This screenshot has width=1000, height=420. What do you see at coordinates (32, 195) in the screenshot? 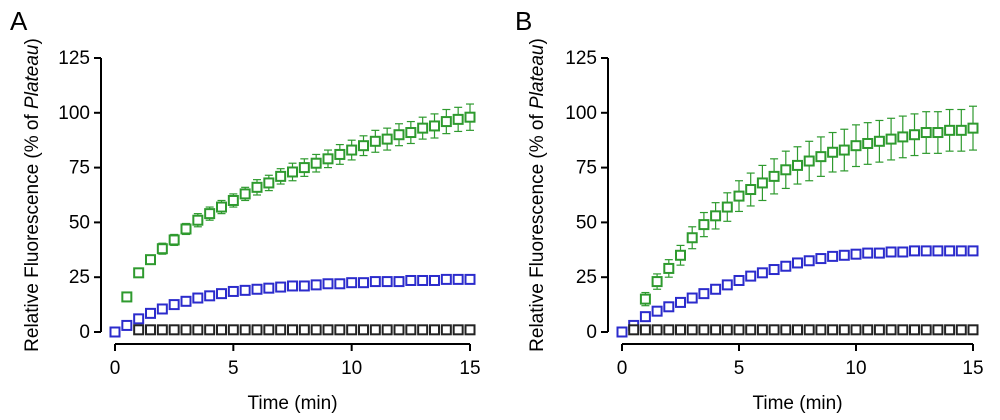
I see `y-axis-label: Relative Fluorescence (% of Plateau)` at bounding box center [32, 195].